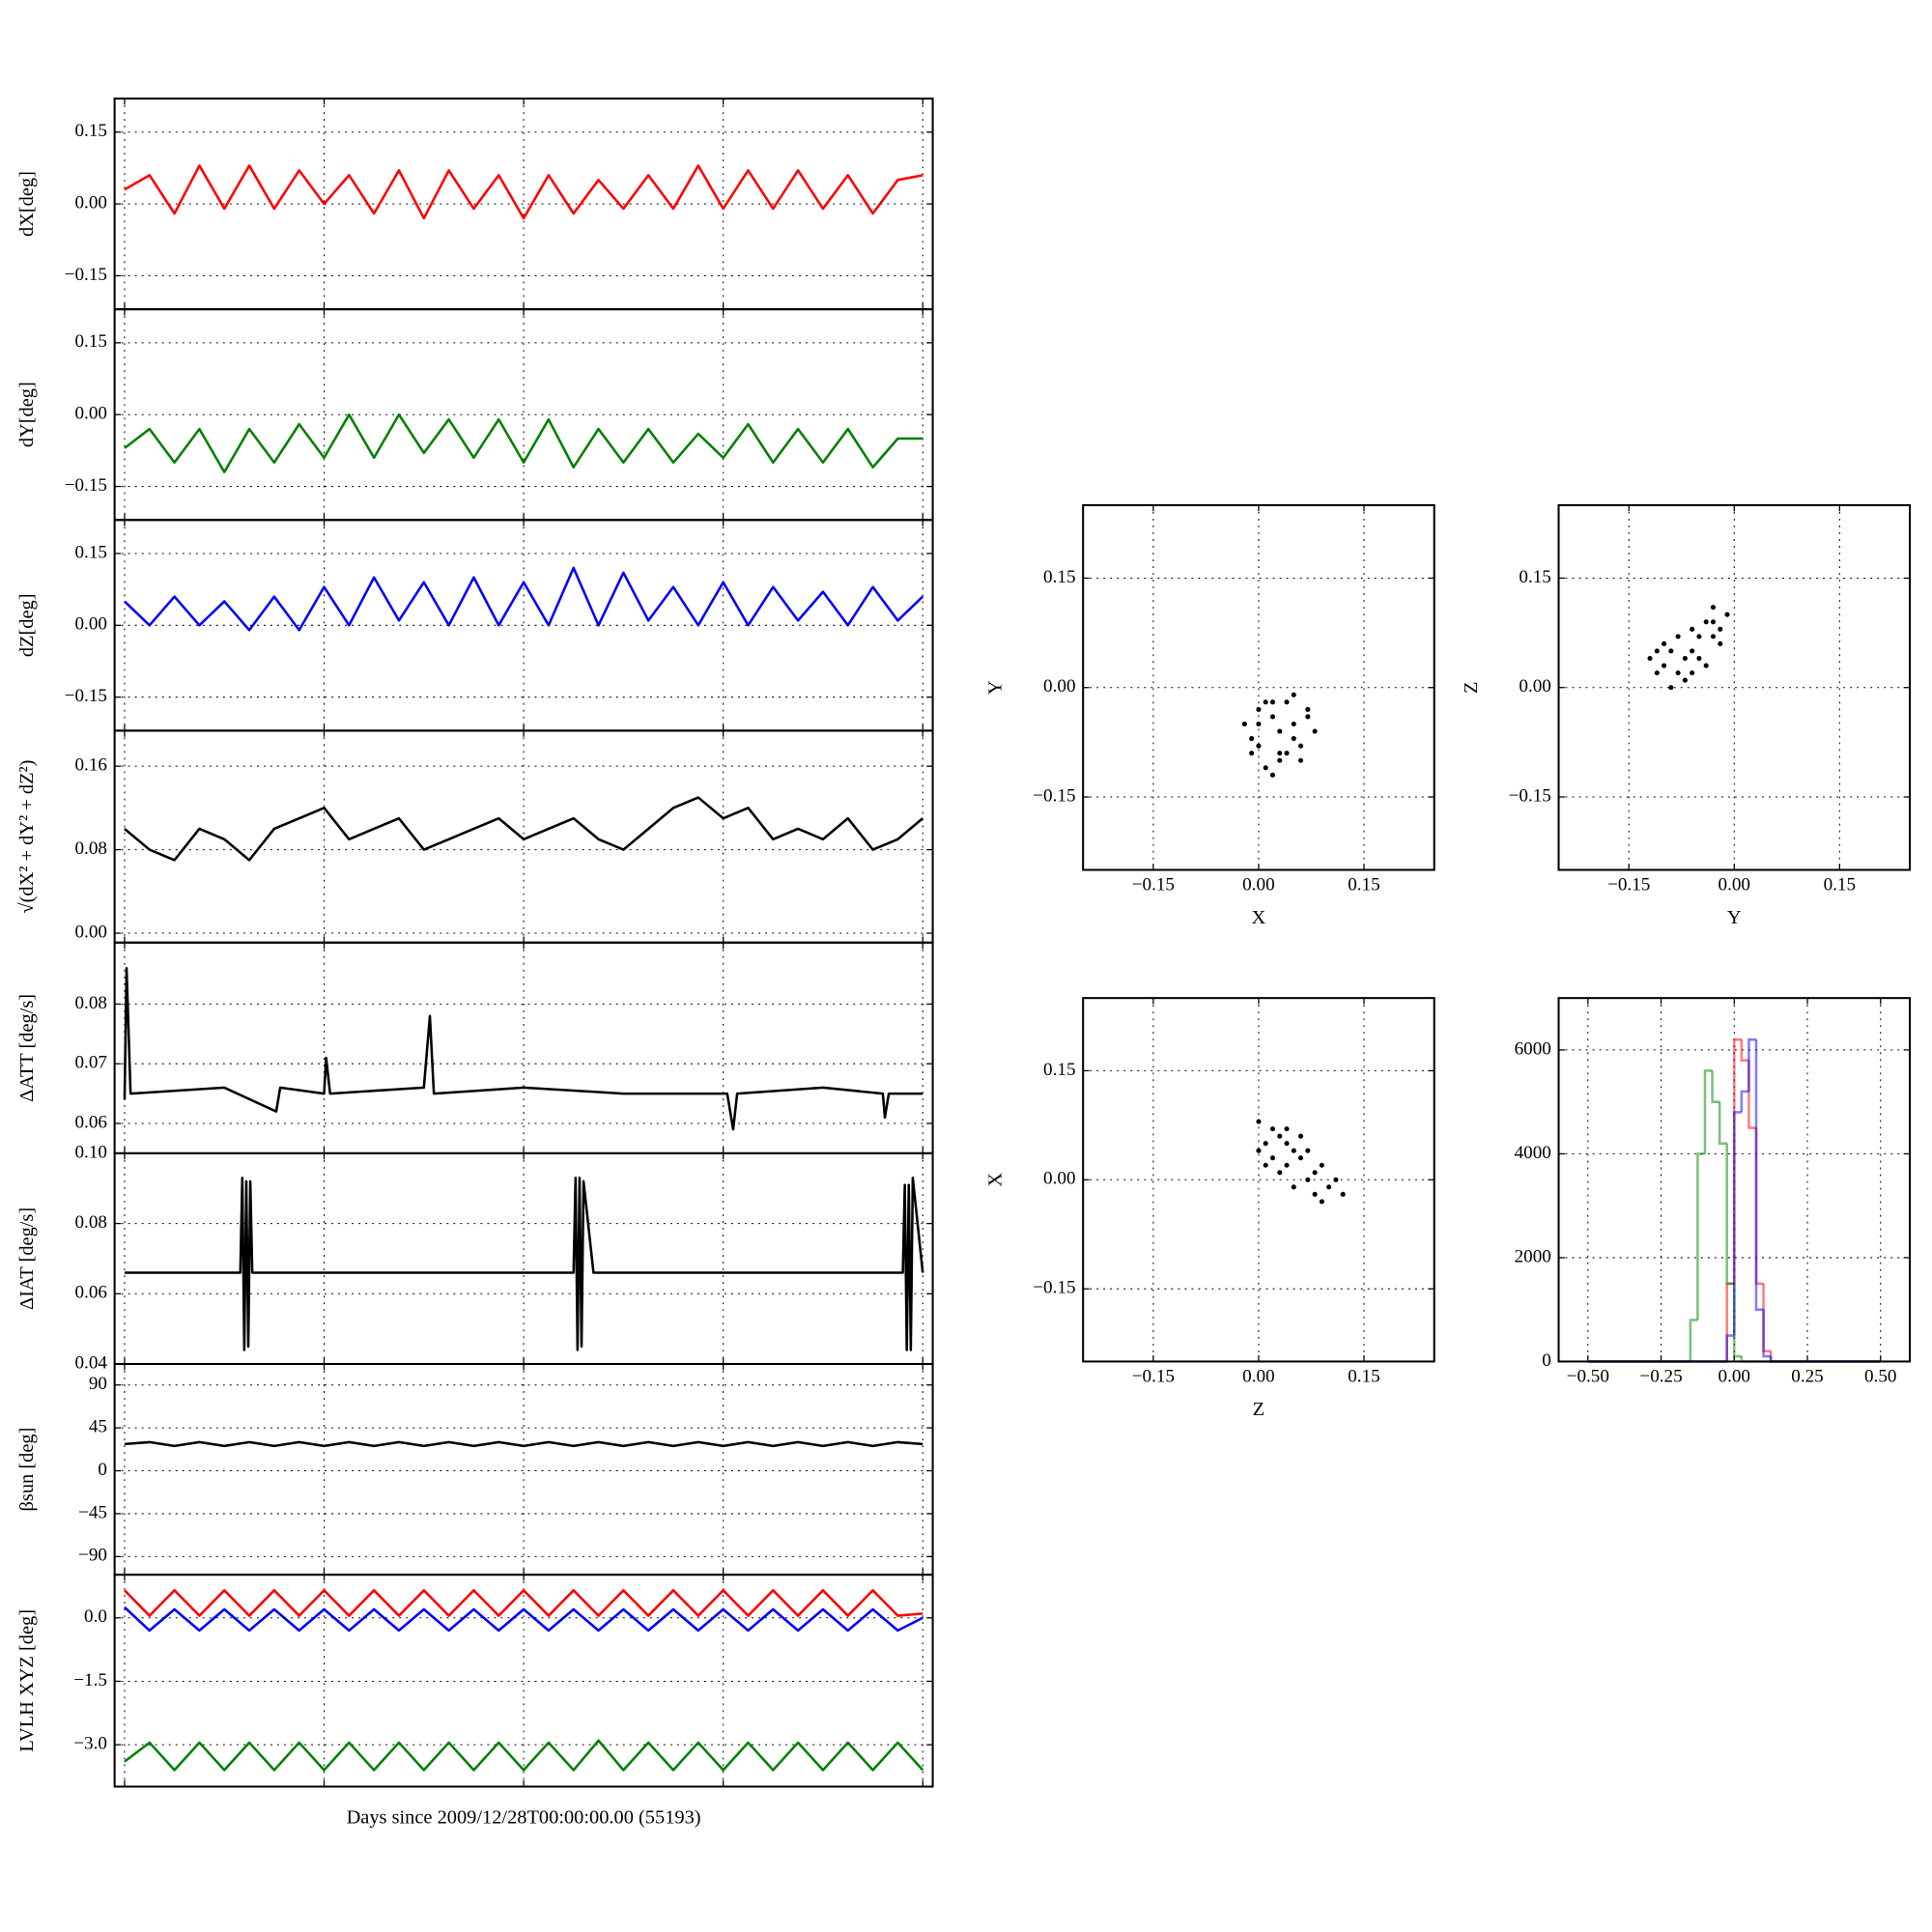 This screenshot has height=1932, width=1932. Describe the element at coordinates (1533, 1256) in the screenshot. I see `y-tick-label: 2000` at that location.